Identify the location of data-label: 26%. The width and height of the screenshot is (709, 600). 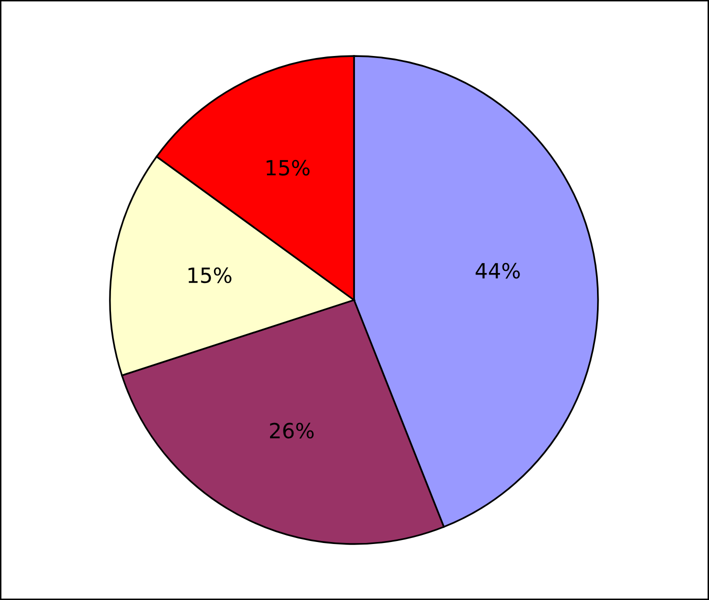
(292, 430).